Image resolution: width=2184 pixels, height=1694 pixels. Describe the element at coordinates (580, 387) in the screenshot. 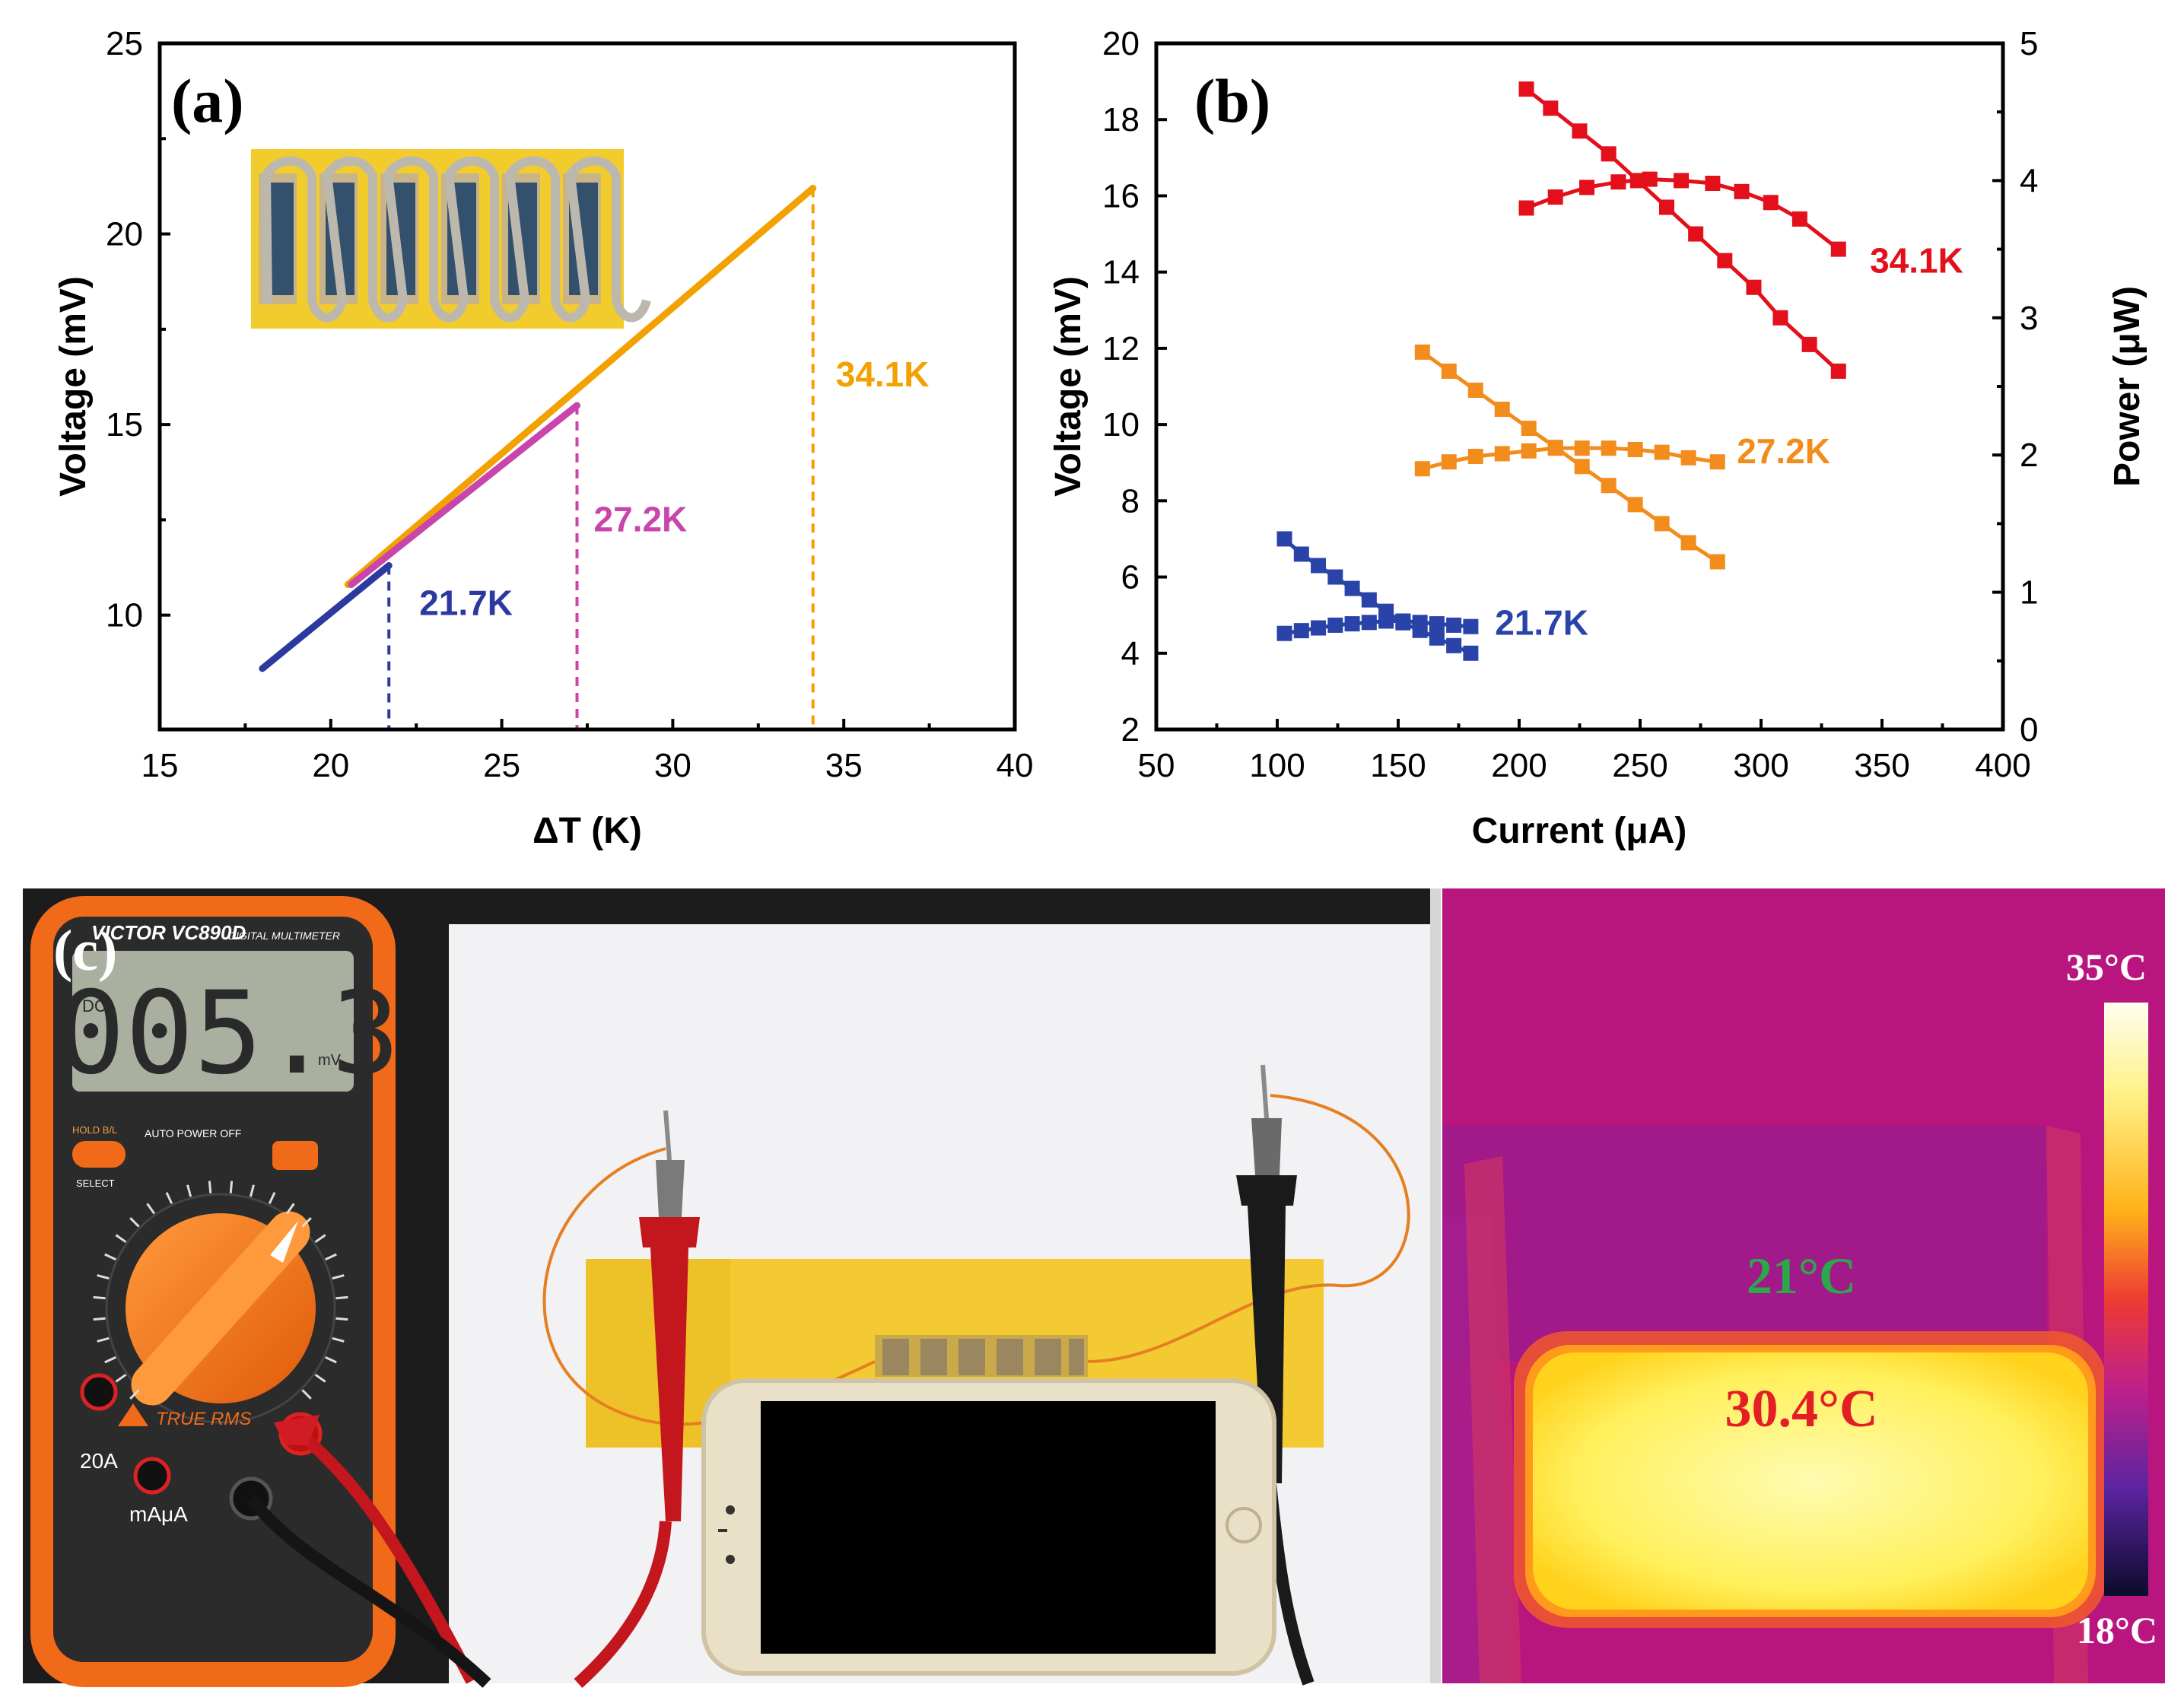

I see `panel-a-line-34.1K` at that location.